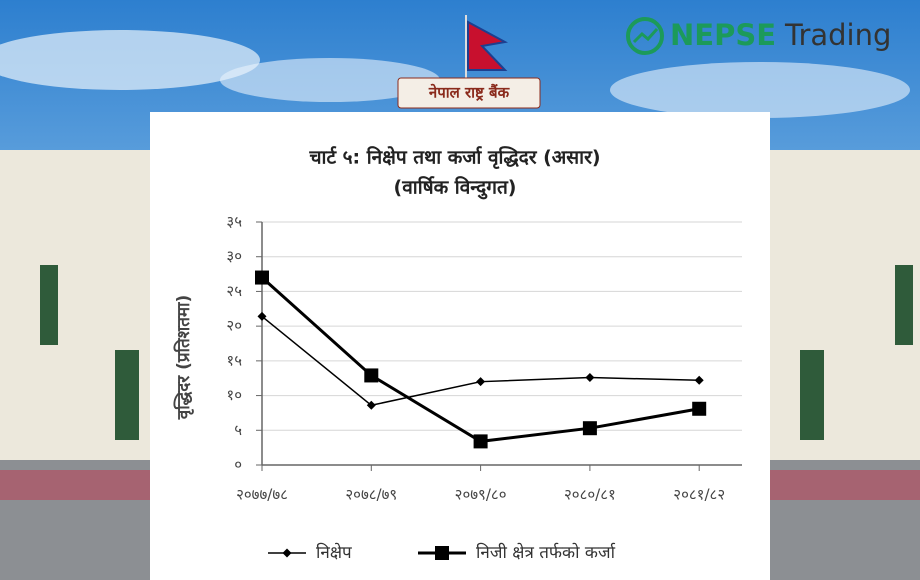 The width and height of the screenshot is (920, 580). Describe the element at coordinates (840, 305) in the screenshot. I see `building-right` at that location.